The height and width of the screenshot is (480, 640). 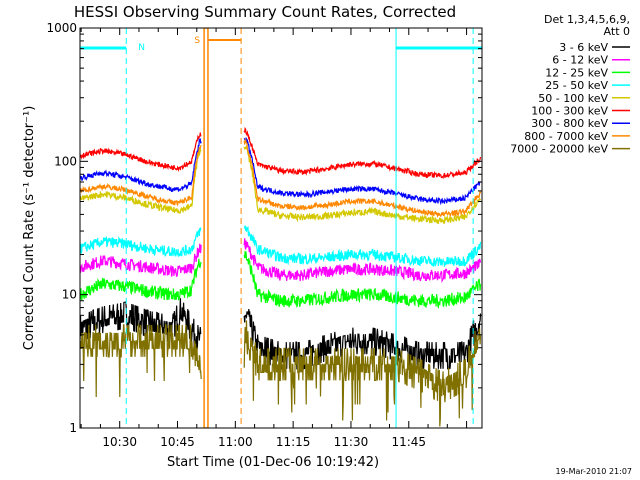 I want to click on x-tick-label: 11:00, so click(x=235, y=442).